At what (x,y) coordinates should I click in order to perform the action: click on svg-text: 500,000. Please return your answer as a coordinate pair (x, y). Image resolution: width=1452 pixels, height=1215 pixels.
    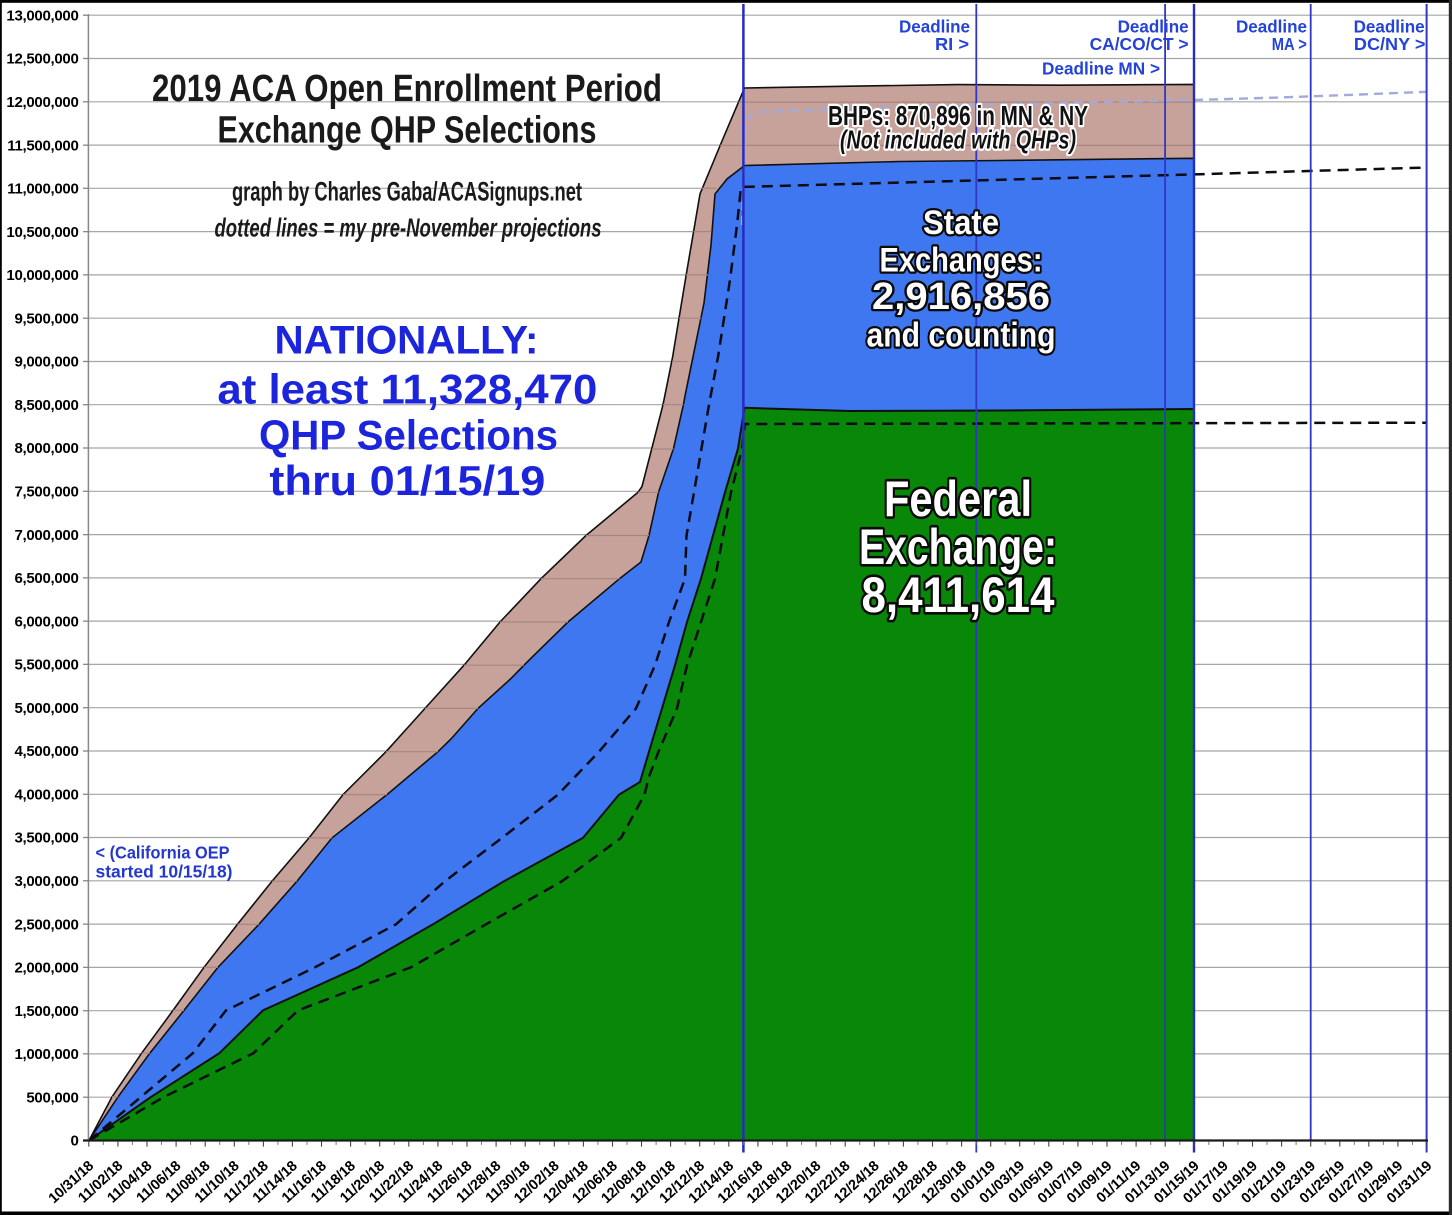
    Looking at the image, I should click on (52, 1097).